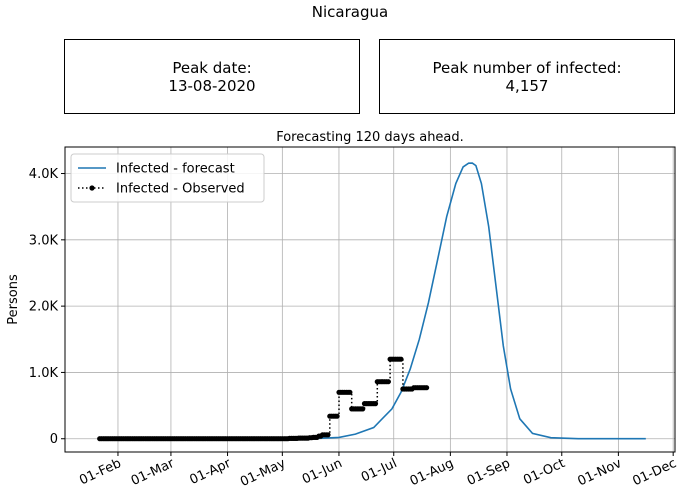 The height and width of the screenshot is (500, 700). What do you see at coordinates (370, 137) in the screenshot?
I see `chart-title: Forecasting 120 days ahead.` at bounding box center [370, 137].